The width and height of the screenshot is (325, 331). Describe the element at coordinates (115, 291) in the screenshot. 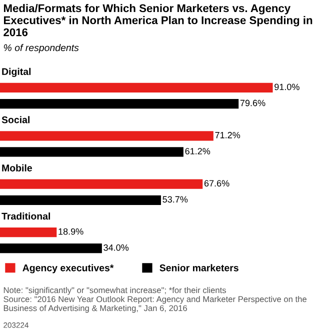

I see `text: Note: "significantly" or "somewhat increase"; *for their clients` at that location.